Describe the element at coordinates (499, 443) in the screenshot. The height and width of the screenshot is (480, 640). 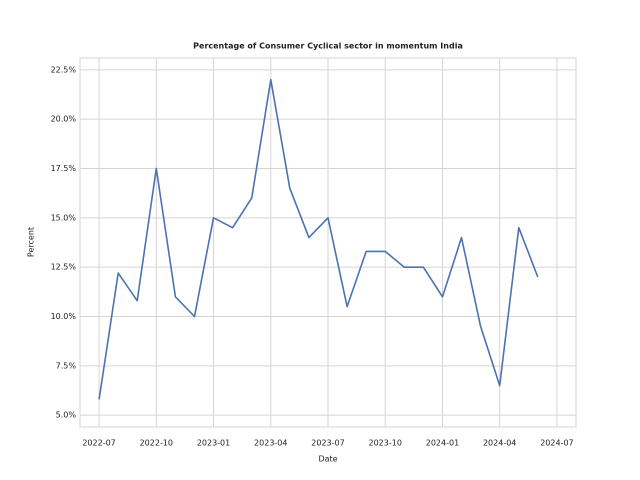
I see `x-tick-label: 2024-04` at that location.